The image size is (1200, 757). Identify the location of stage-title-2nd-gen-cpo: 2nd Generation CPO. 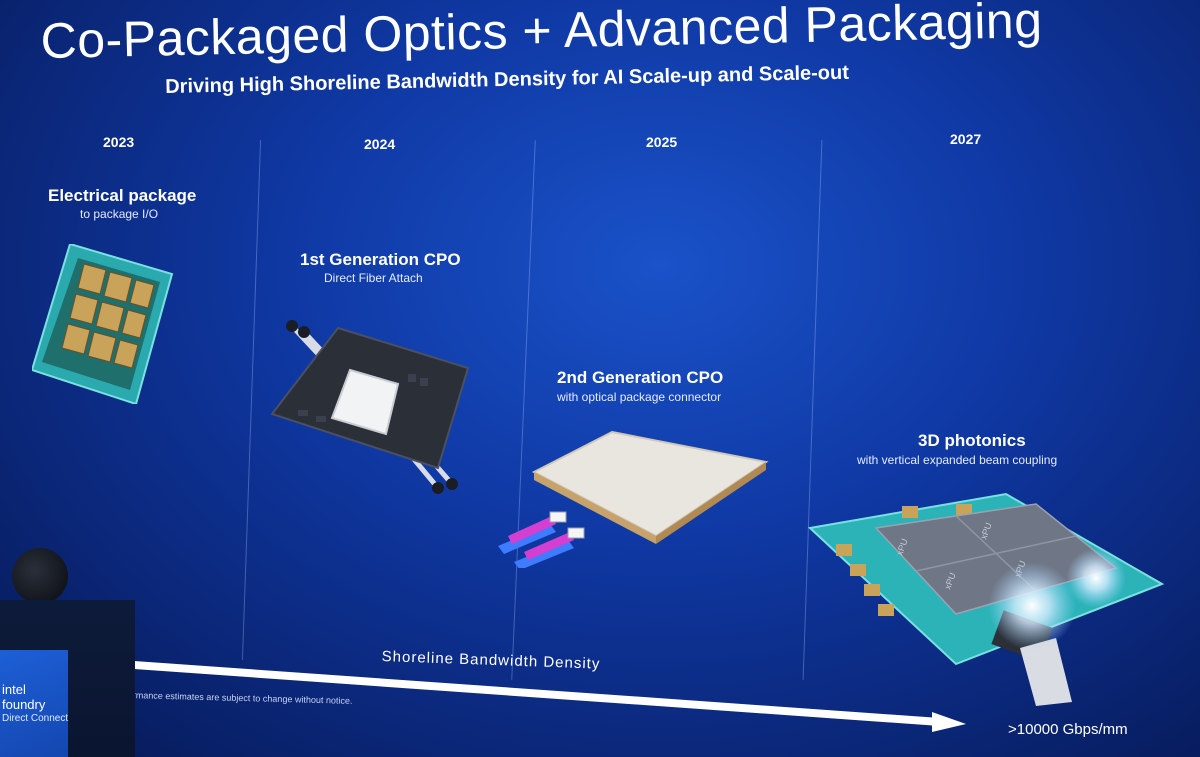
(640, 377).